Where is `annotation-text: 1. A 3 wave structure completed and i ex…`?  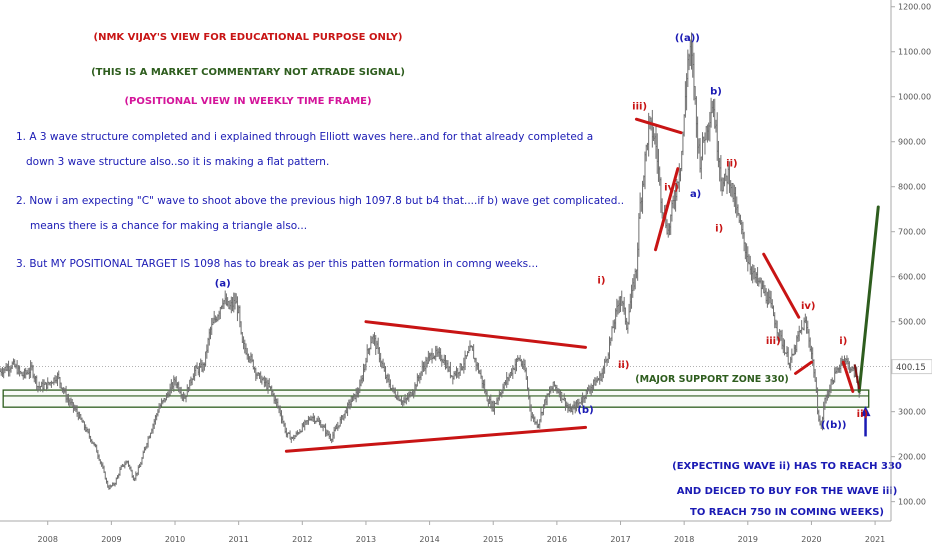 annotation-text: 1. A 3 wave structure completed and i ex… is located at coordinates (304, 137).